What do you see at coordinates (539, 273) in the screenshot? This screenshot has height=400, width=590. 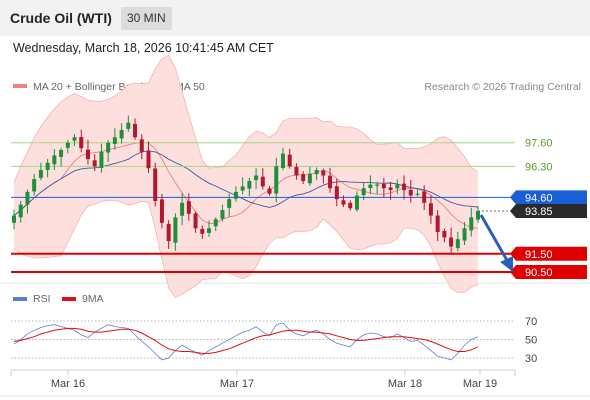 I see `support-level-label: 90.50` at bounding box center [539, 273].